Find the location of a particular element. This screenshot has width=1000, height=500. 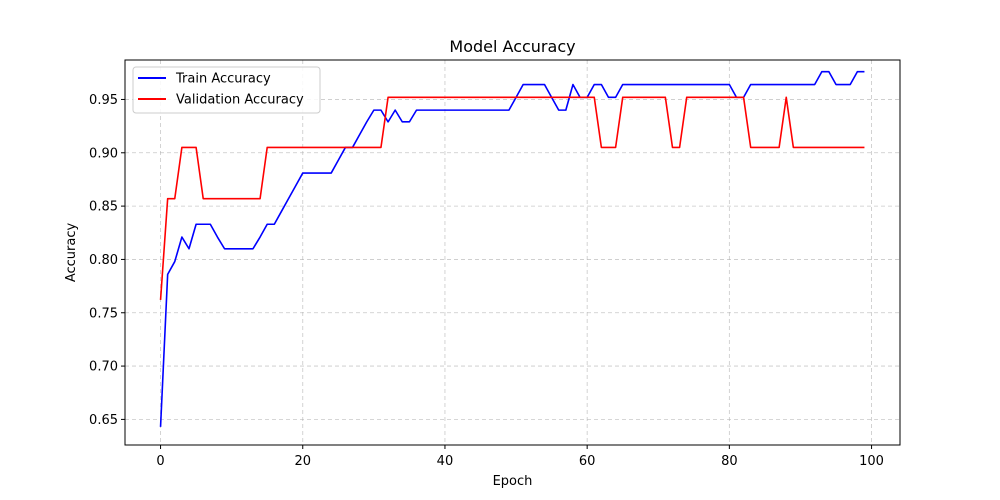

legend-label-validation: Validation Accuracy is located at coordinates (240, 100).